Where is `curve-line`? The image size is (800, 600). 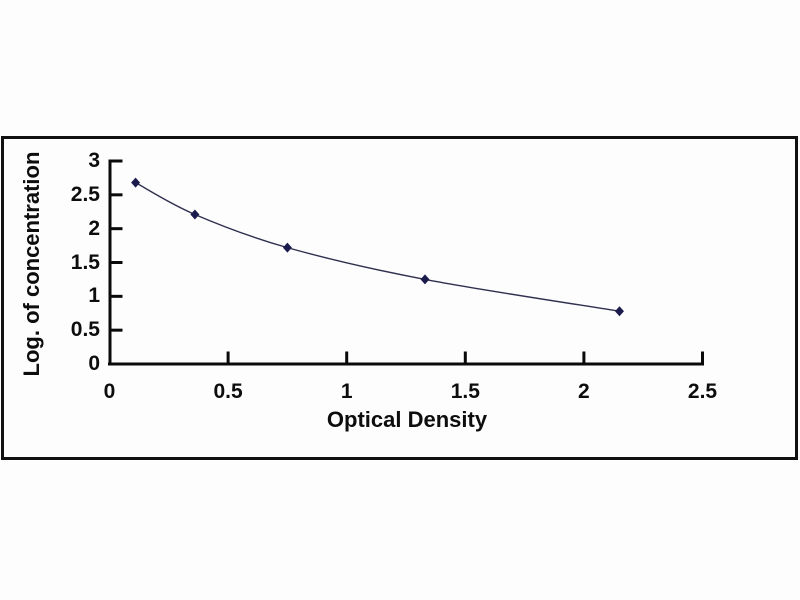
curve-line is located at coordinates (377, 247).